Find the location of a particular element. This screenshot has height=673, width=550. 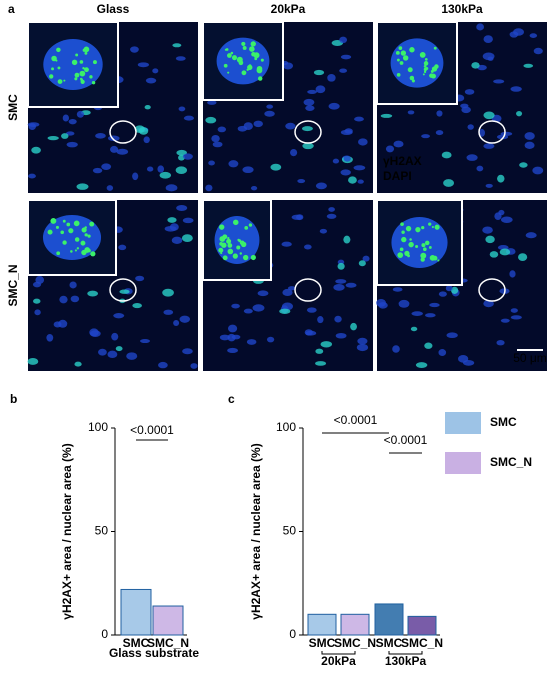

highlight-circle is located at coordinates (123, 132).